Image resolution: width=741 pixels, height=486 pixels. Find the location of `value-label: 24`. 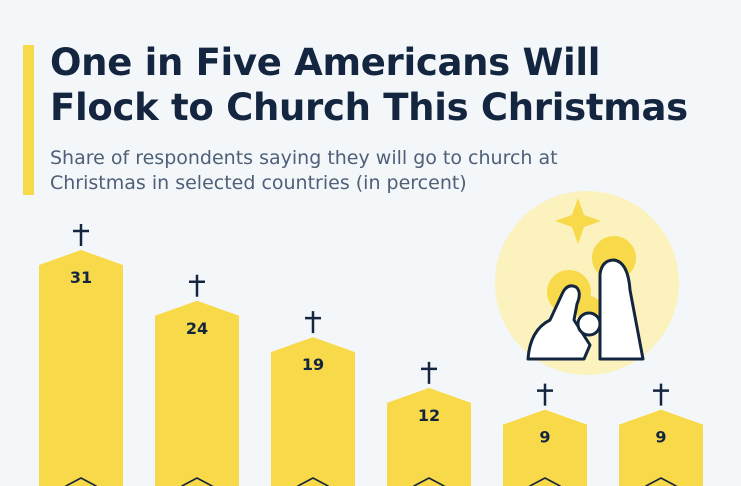

value-label: 24 is located at coordinates (197, 328).